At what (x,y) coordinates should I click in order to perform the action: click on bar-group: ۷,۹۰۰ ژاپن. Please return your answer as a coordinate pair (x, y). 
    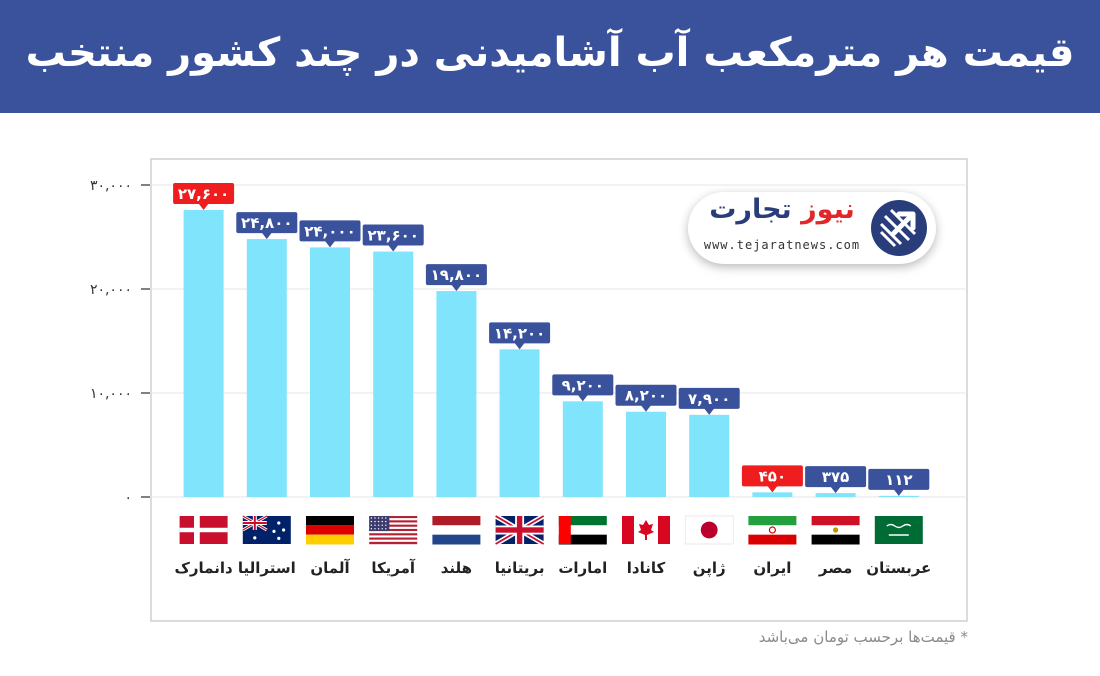
    Looking at the image, I should click on (709, 482).